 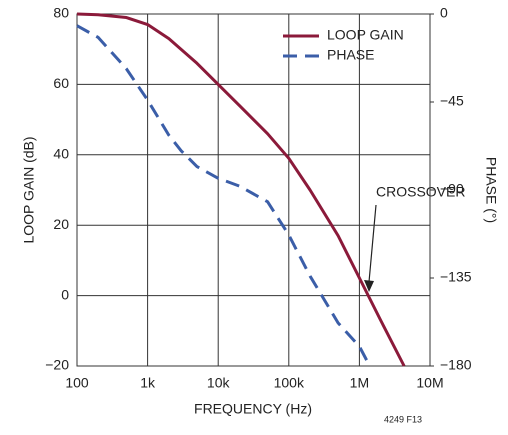 I want to click on y2-tick-label: 0, so click(x=444, y=13).